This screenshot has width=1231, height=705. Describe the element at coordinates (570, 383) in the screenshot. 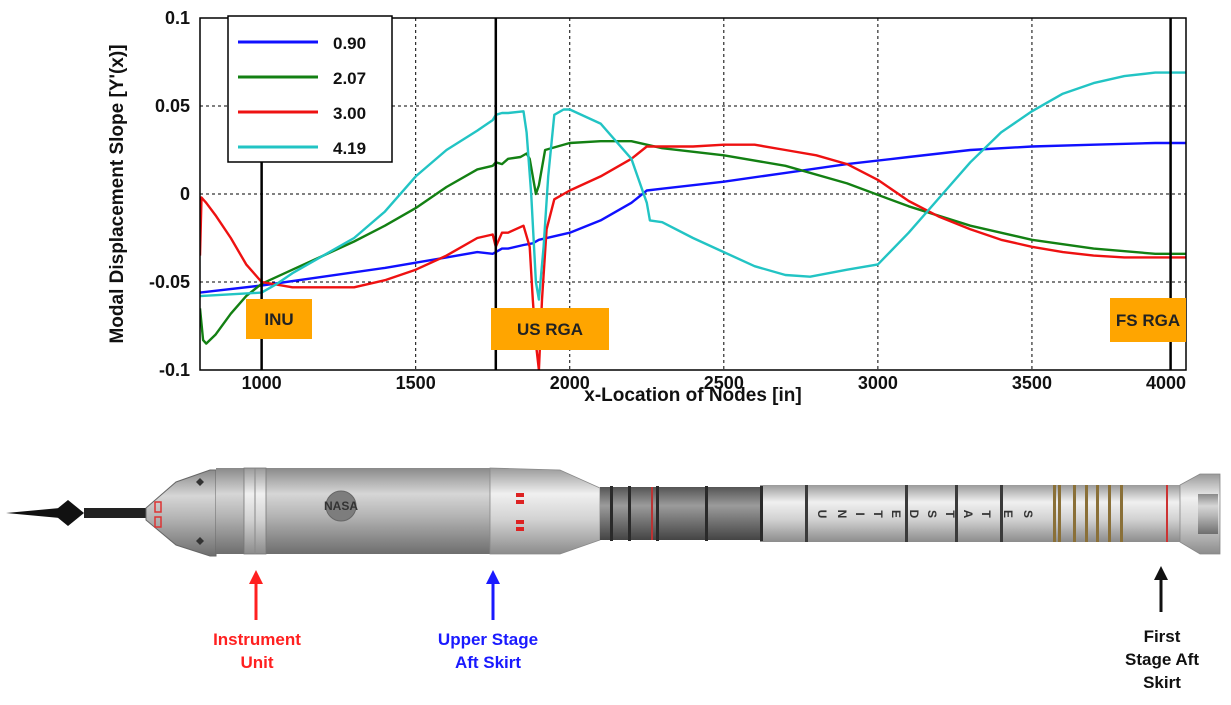

I see `x-tick-label: 2000` at that location.